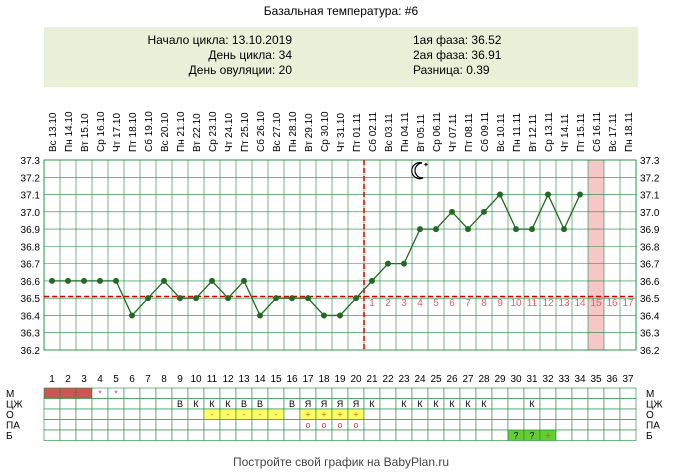  I want to click on day-number: 2, so click(68, 379).